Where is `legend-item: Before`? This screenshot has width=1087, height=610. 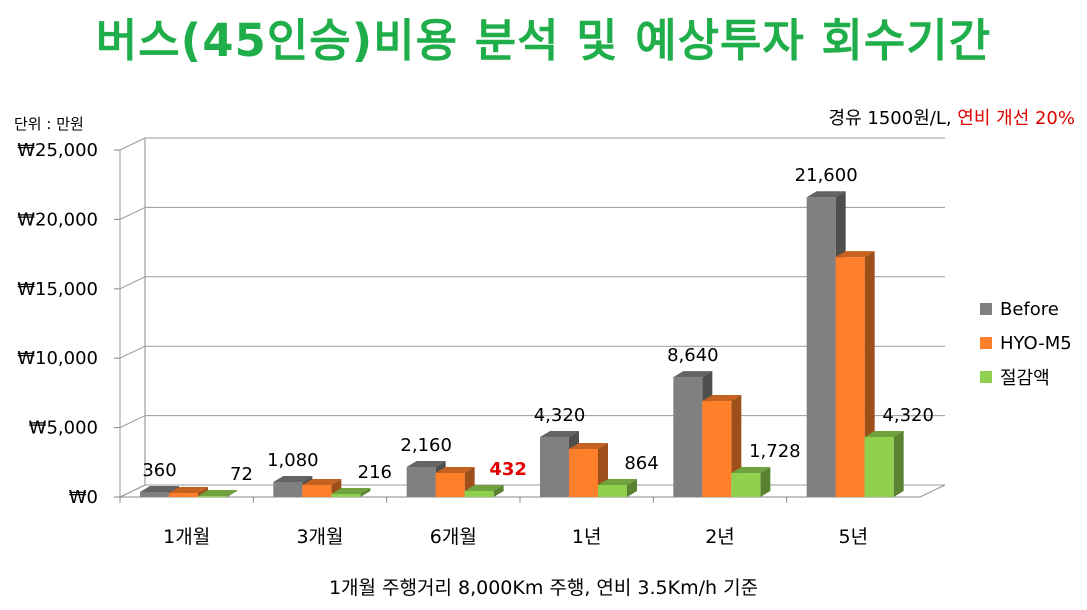
legend-item: Before is located at coordinates (1026, 309).